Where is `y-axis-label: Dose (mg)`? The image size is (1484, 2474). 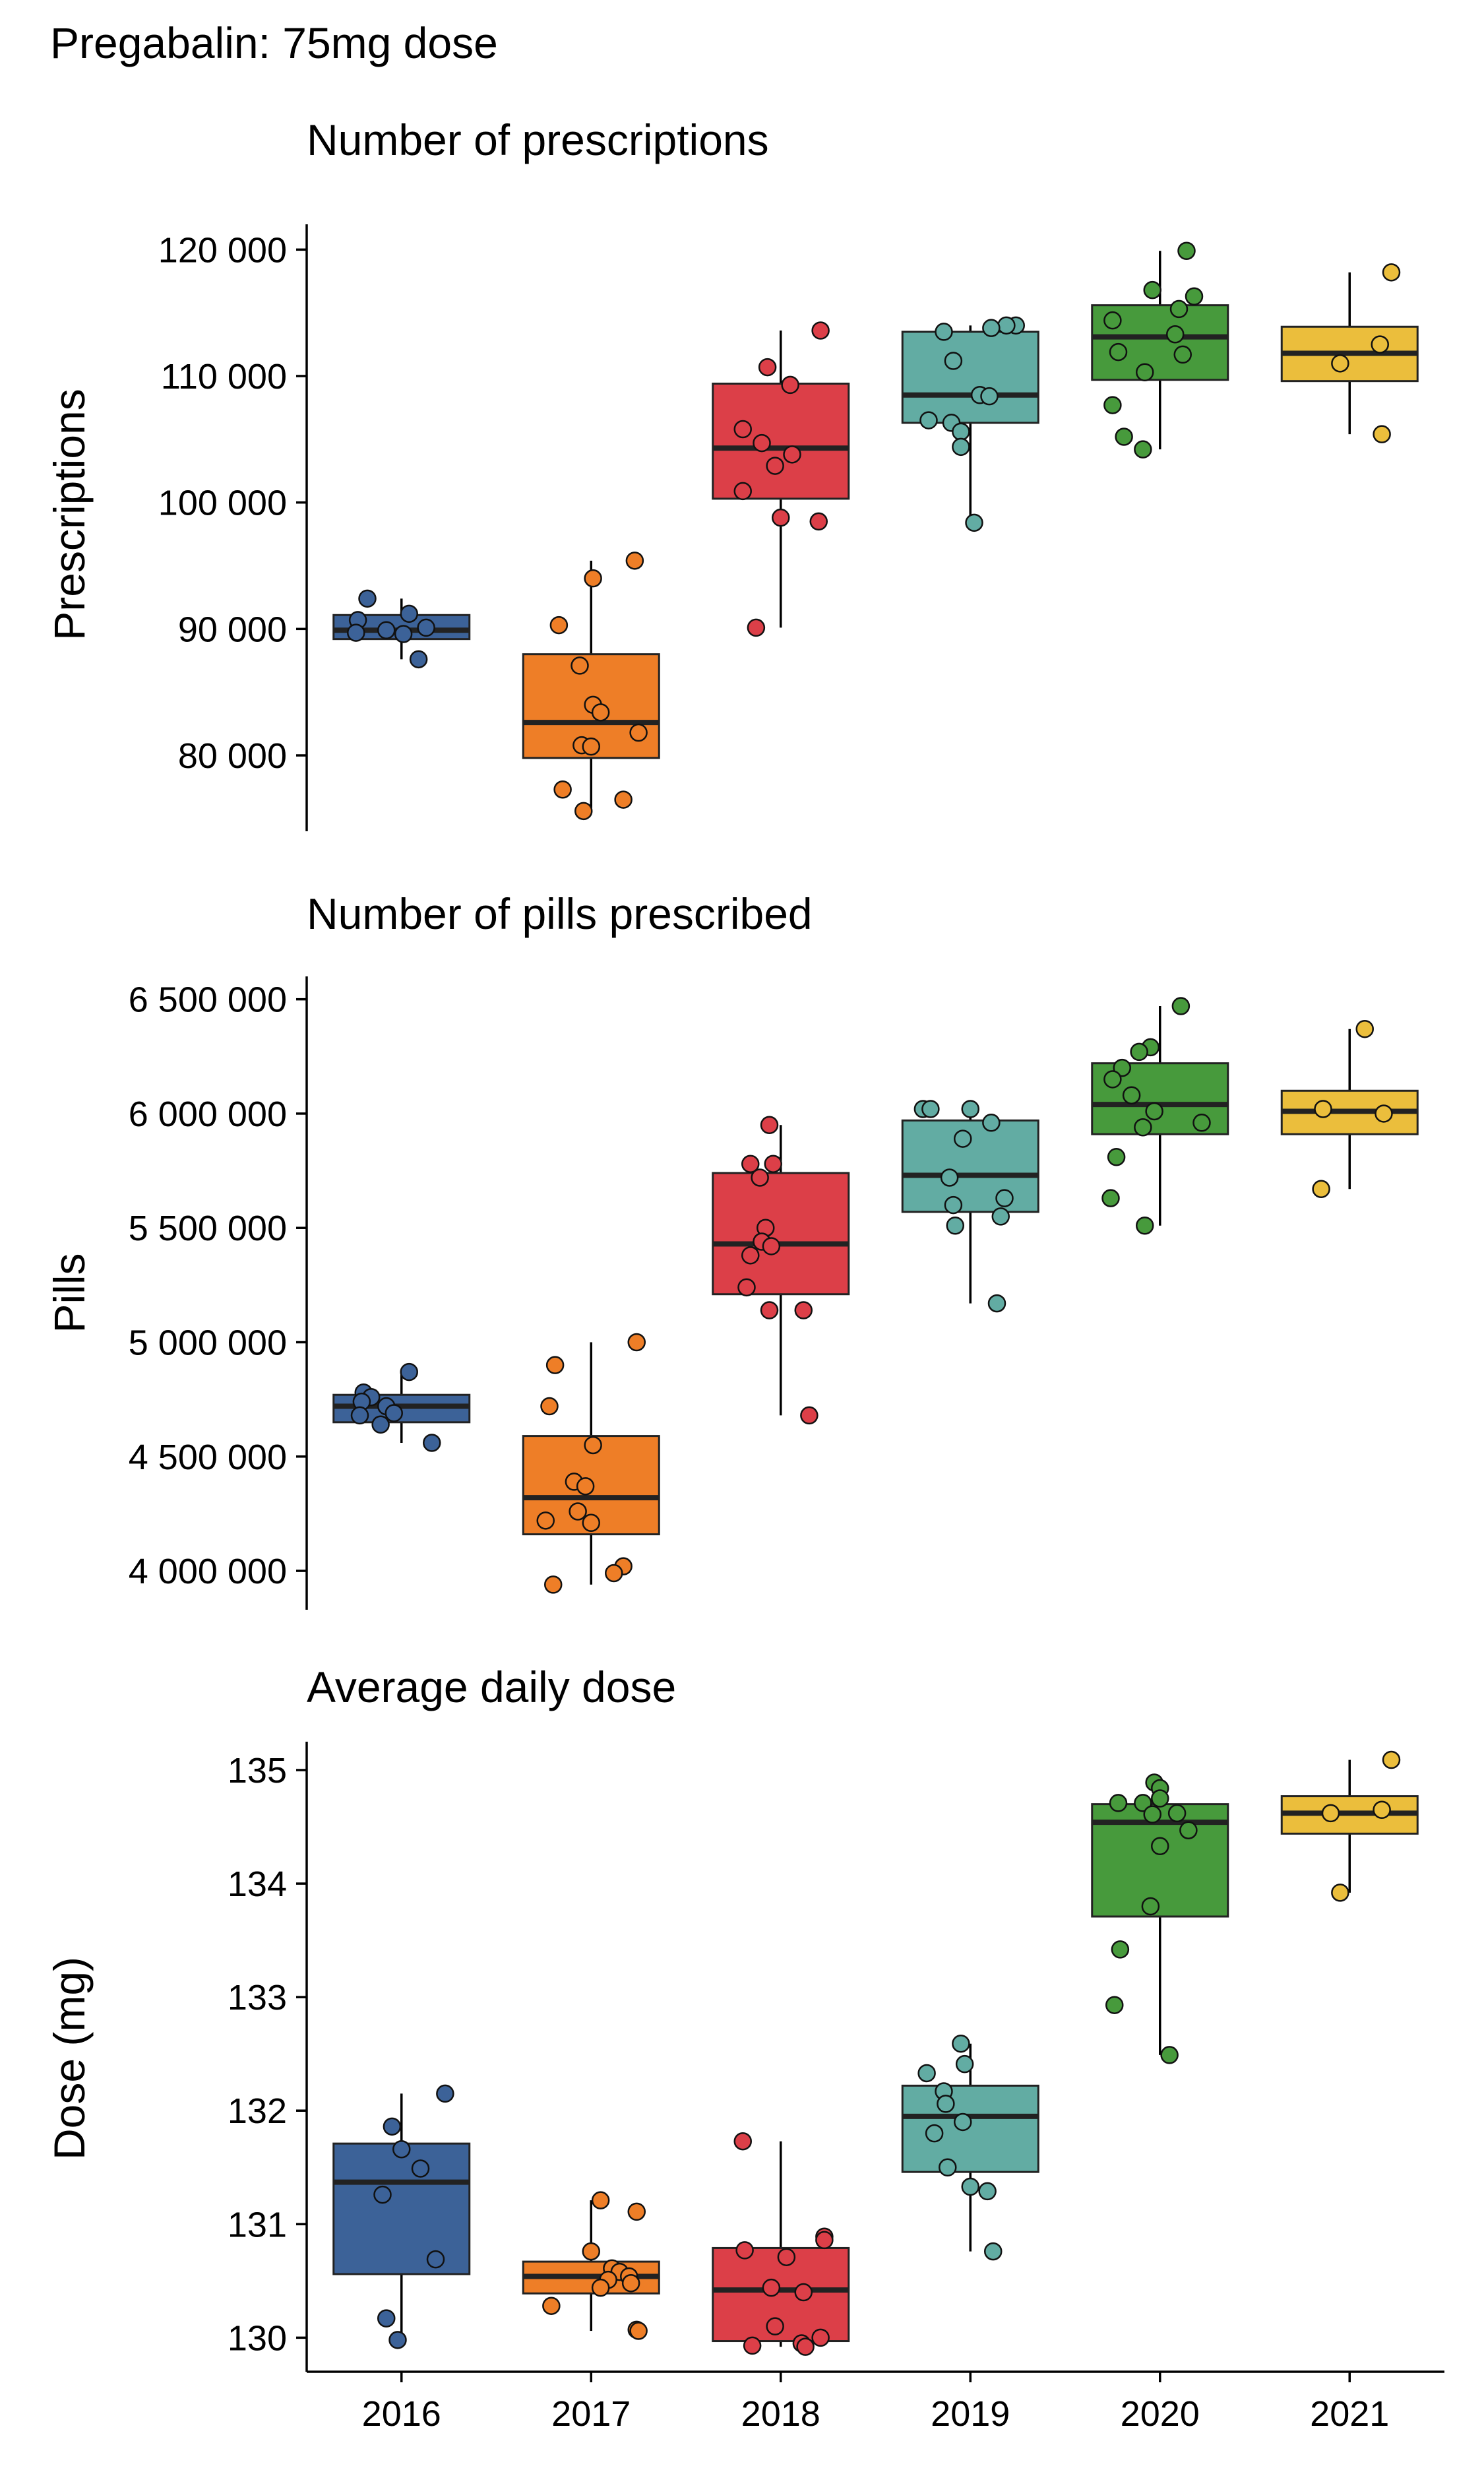 y-axis-label: Dose (mg) is located at coordinates (69, 2058).